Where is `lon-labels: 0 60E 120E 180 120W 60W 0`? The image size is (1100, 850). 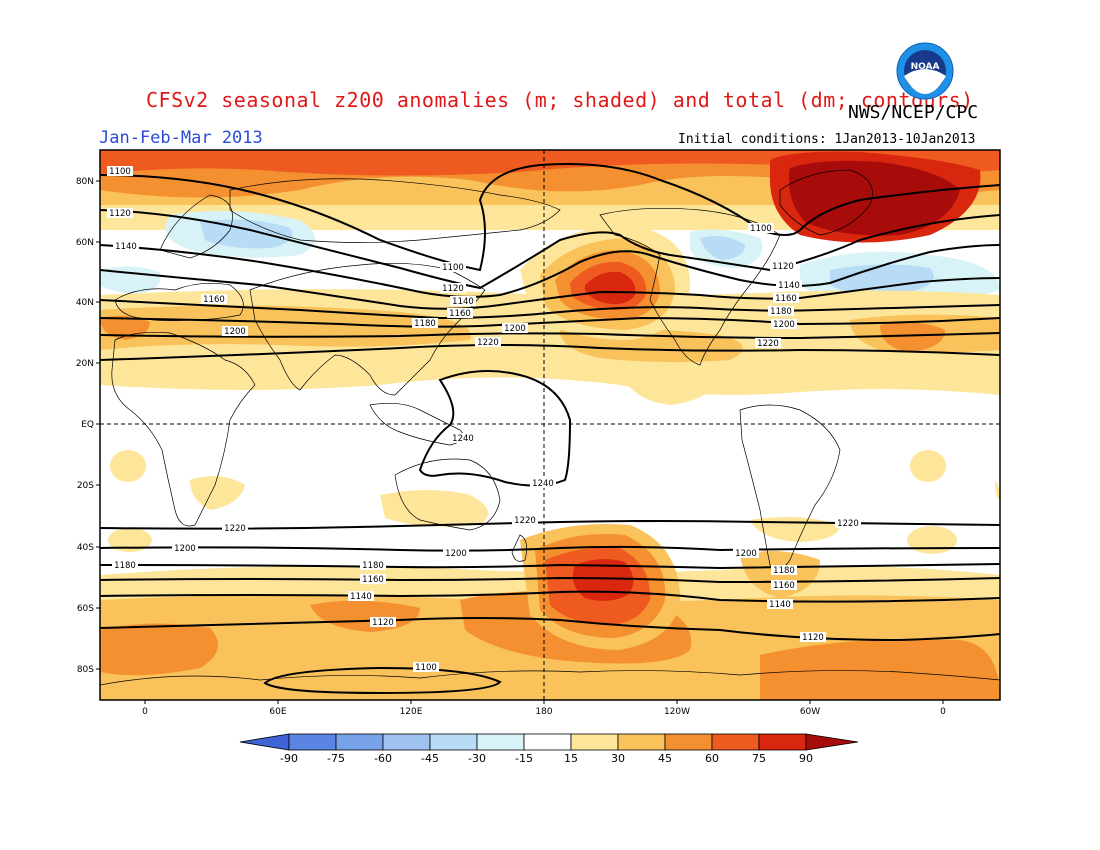
lon-labels: 0 60E 120E 180 120W 60W 0 is located at coordinates (544, 712).